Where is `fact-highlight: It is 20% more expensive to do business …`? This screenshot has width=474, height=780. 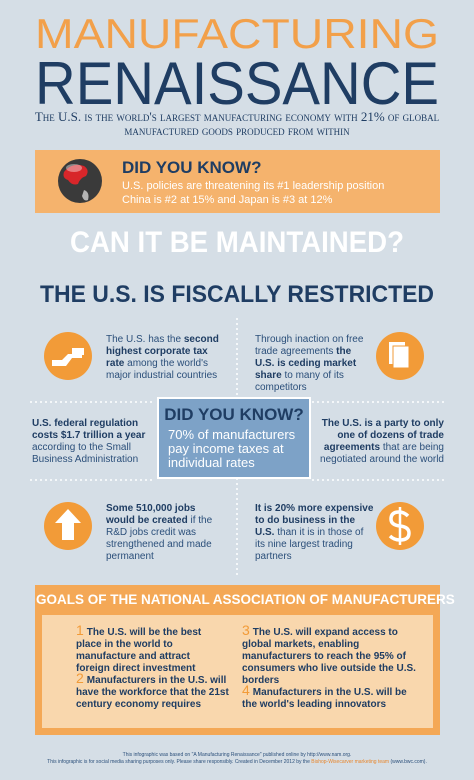
fact-highlight: It is 20% more expensive to do business … is located at coordinates (314, 520).